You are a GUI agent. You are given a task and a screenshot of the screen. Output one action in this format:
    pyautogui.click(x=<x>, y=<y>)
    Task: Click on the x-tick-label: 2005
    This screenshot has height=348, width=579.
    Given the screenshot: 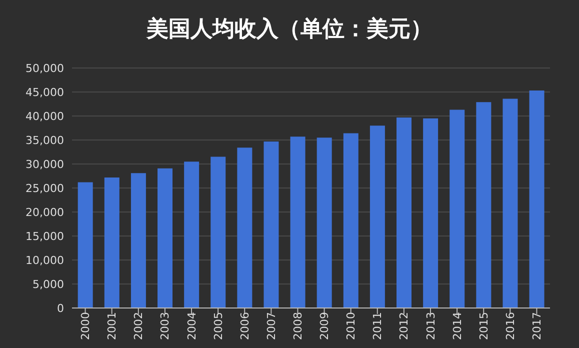 What is the action you would take?
    pyautogui.click(x=218, y=326)
    